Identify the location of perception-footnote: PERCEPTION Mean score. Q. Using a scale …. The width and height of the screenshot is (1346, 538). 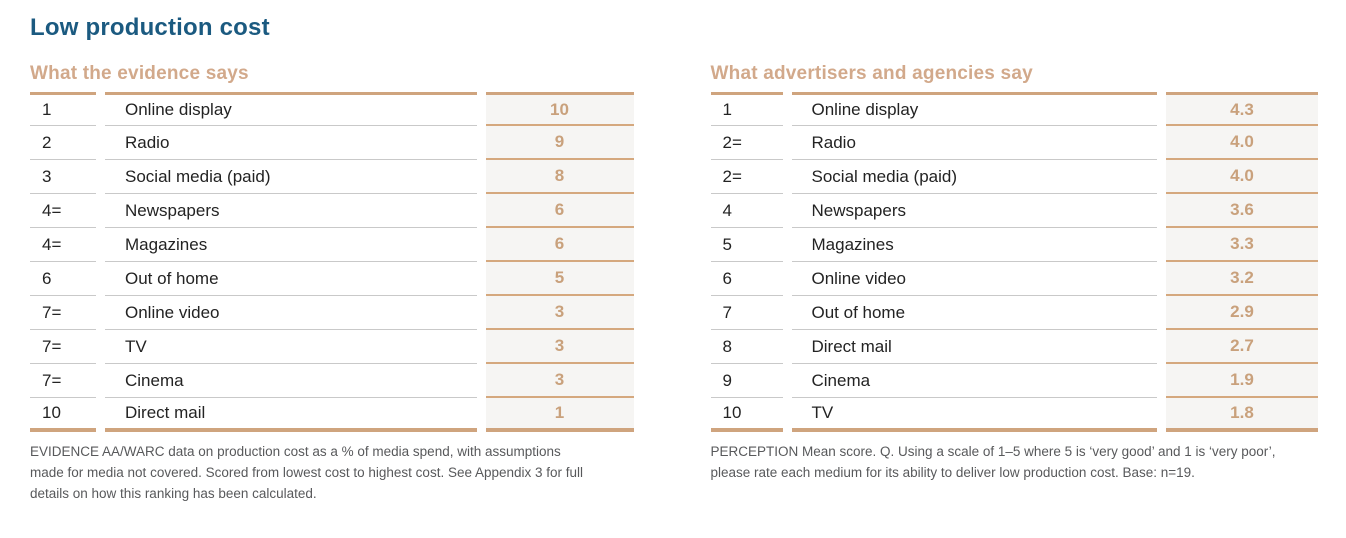
(993, 462).